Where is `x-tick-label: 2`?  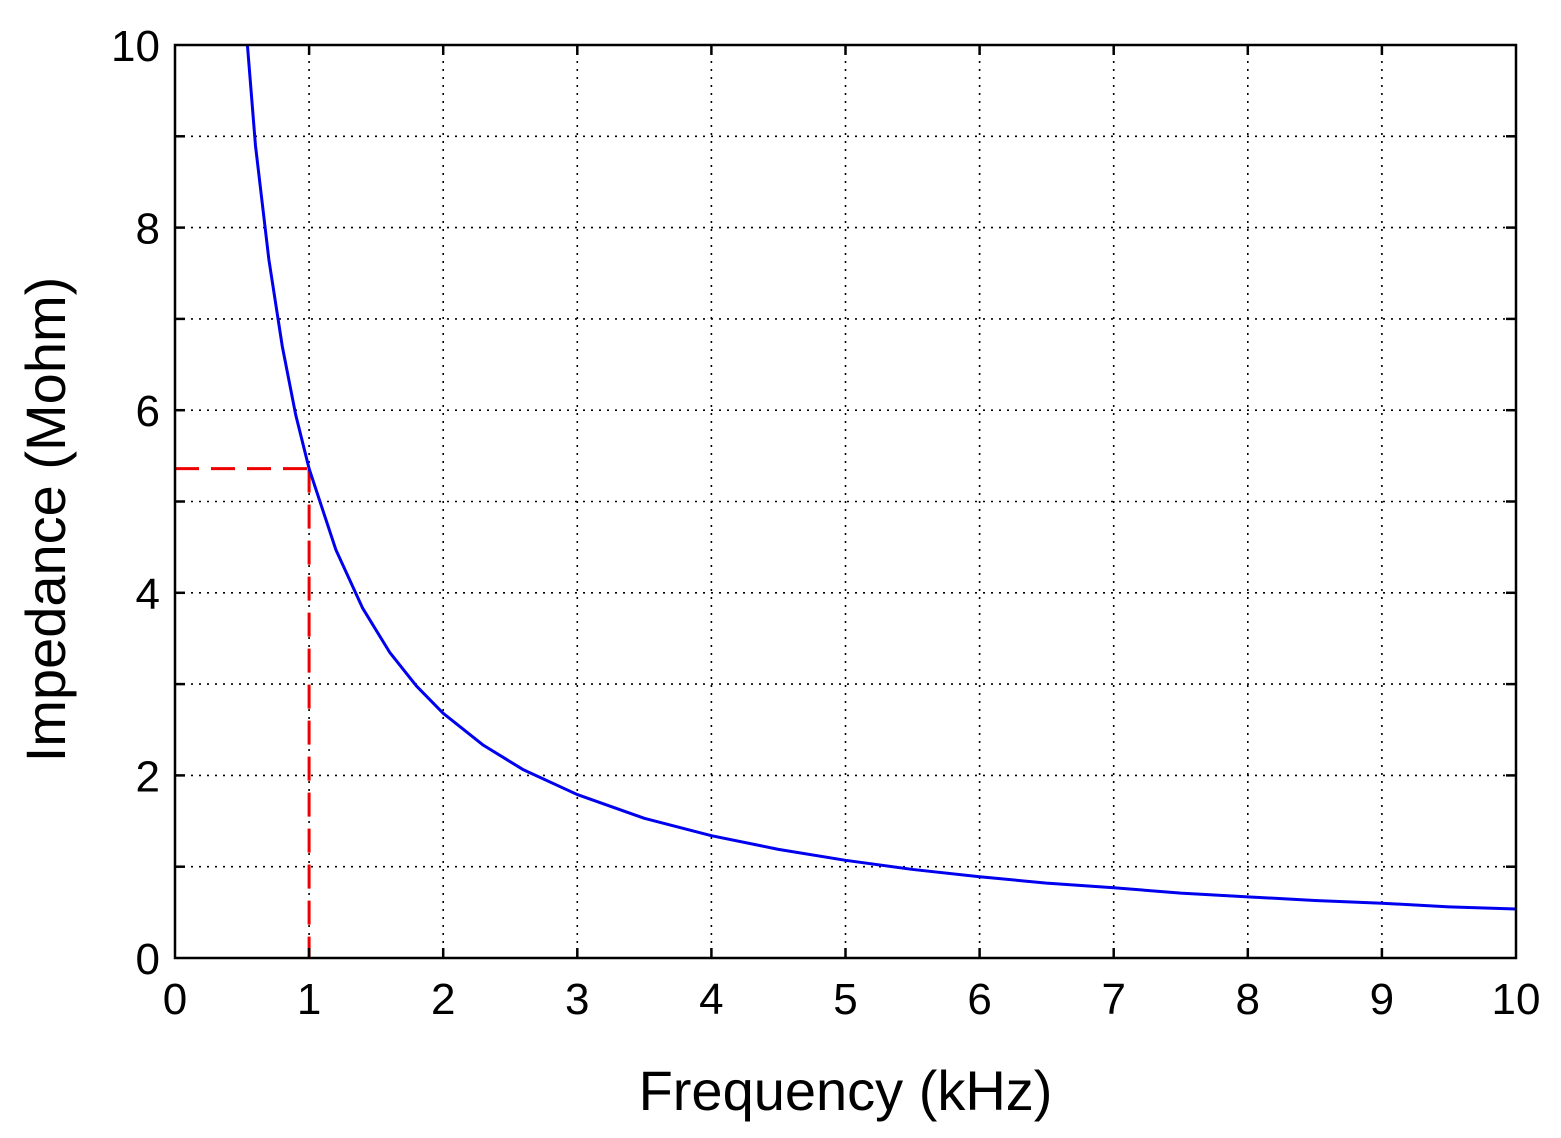 x-tick-label: 2 is located at coordinates (443, 999).